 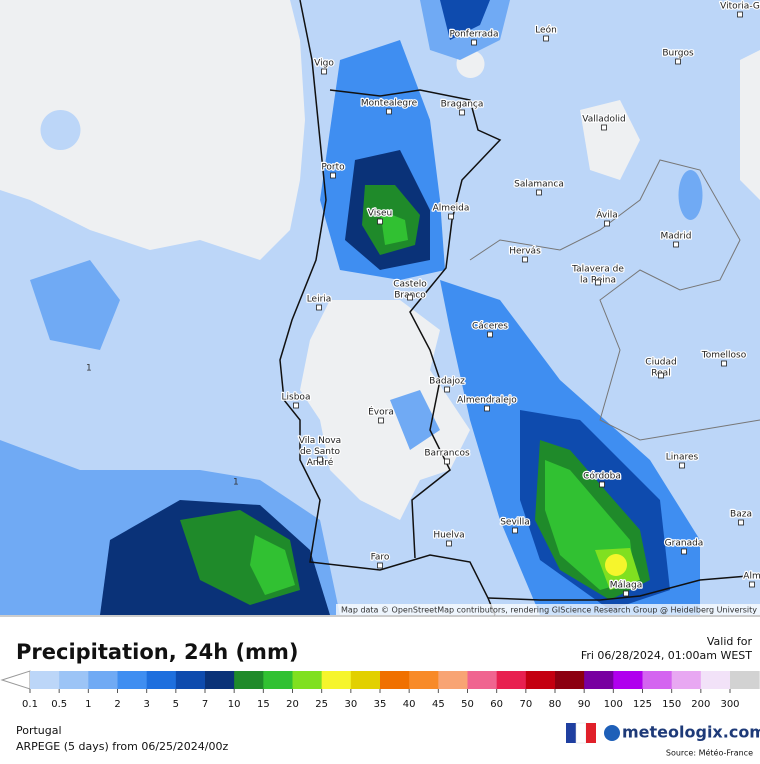 I want to click on legend-label: 0.1, so click(x=30, y=704).